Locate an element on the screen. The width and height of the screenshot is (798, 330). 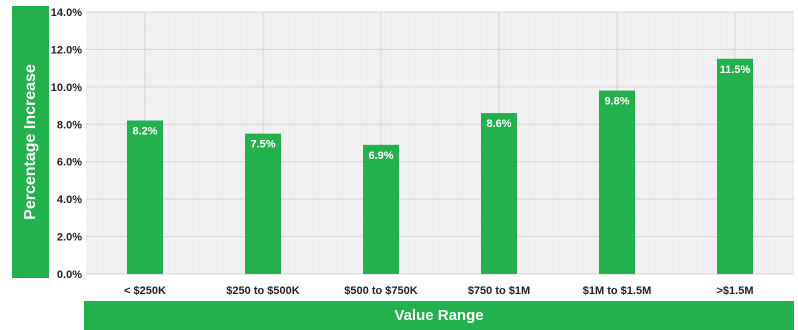
x-axis-title: Value Range is located at coordinates (439, 315).